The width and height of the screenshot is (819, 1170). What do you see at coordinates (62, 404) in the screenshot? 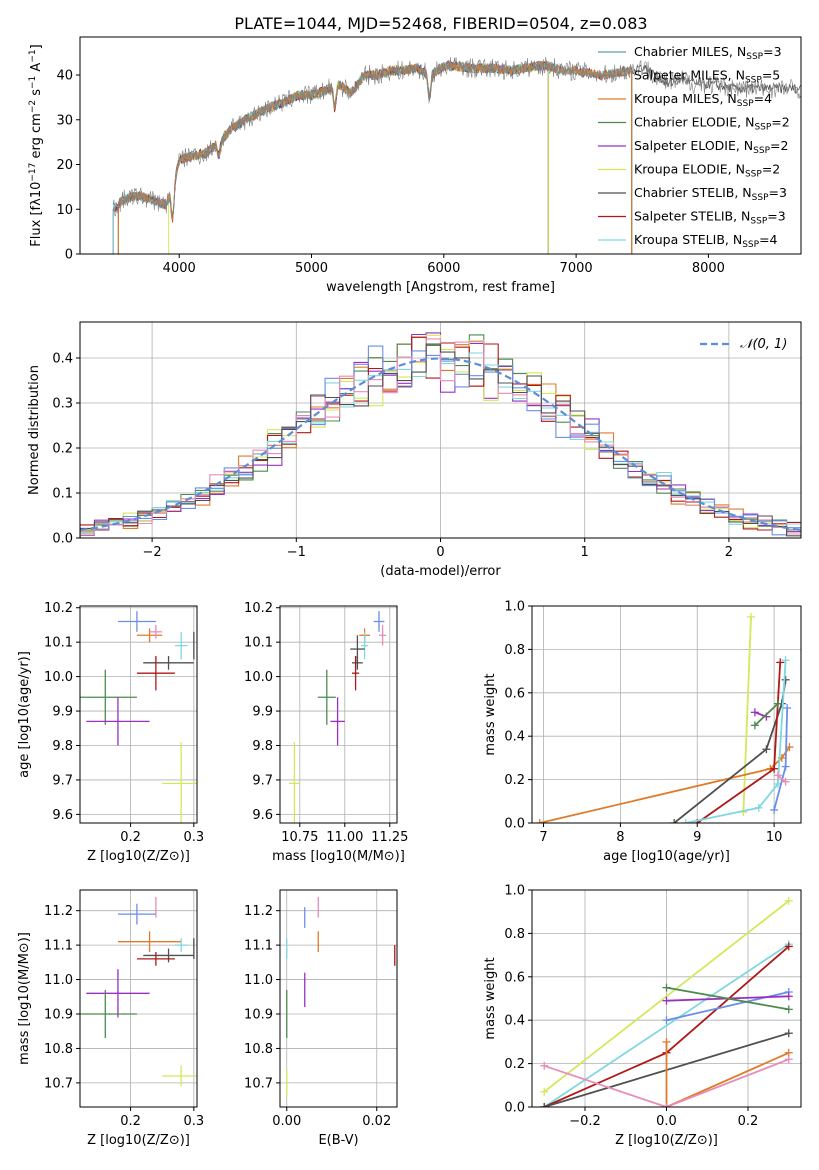
I see `y-tick-label: 0.3` at bounding box center [62, 404].